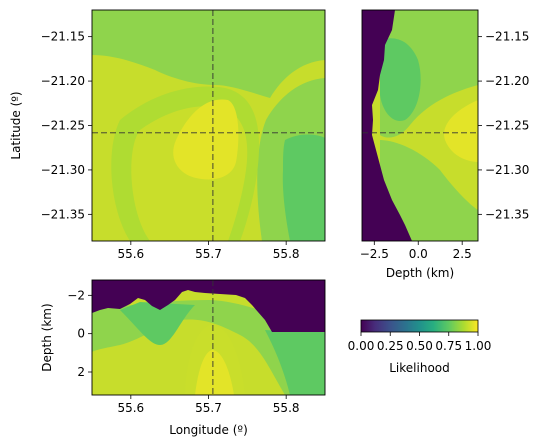  Describe the element at coordinates (47, 337) in the screenshot. I see `longitude-ylabel: Depth (km)` at that location.